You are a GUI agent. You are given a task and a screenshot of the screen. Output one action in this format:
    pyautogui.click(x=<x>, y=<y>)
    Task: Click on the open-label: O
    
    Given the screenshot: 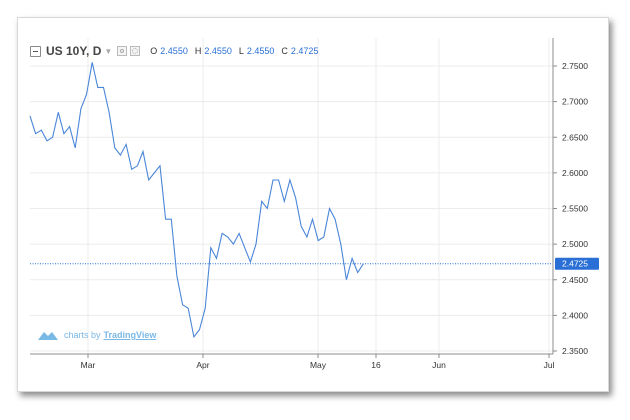 What is the action you would take?
    pyautogui.click(x=154, y=51)
    